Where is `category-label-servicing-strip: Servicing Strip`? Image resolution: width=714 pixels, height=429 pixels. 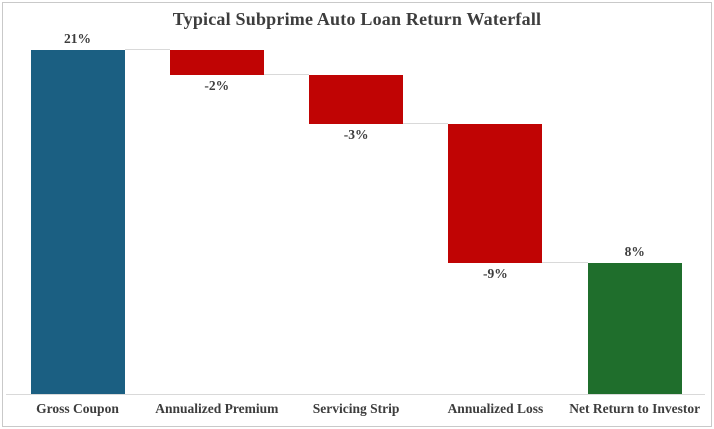 category-label-servicing-strip: Servicing Strip is located at coordinates (356, 408).